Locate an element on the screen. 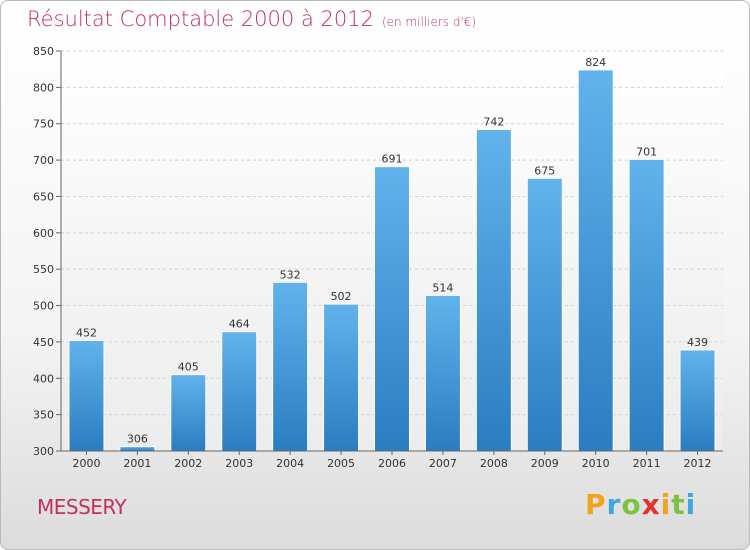  bar-2004 is located at coordinates (290, 366).